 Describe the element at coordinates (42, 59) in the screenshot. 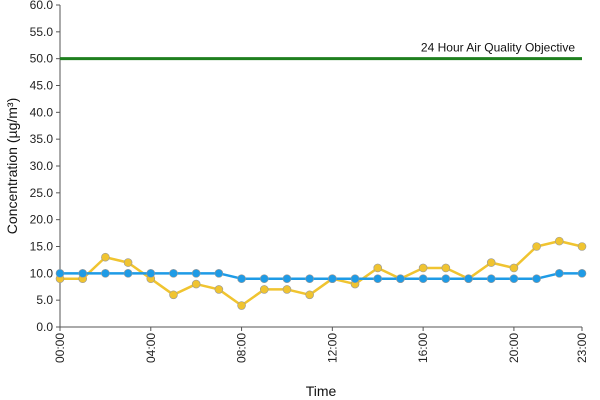

I see `y-tick-label: 50.0` at that location.